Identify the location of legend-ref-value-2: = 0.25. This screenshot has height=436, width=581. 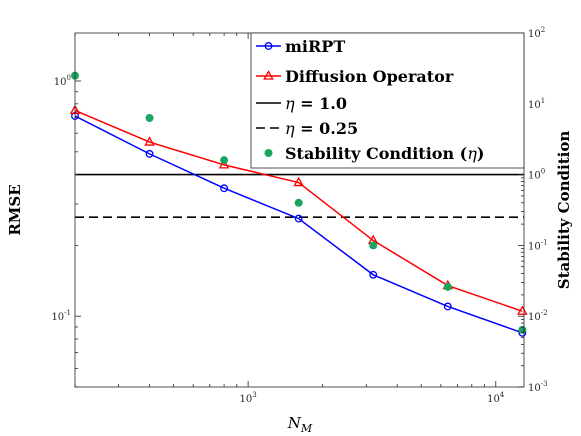
(327, 128).